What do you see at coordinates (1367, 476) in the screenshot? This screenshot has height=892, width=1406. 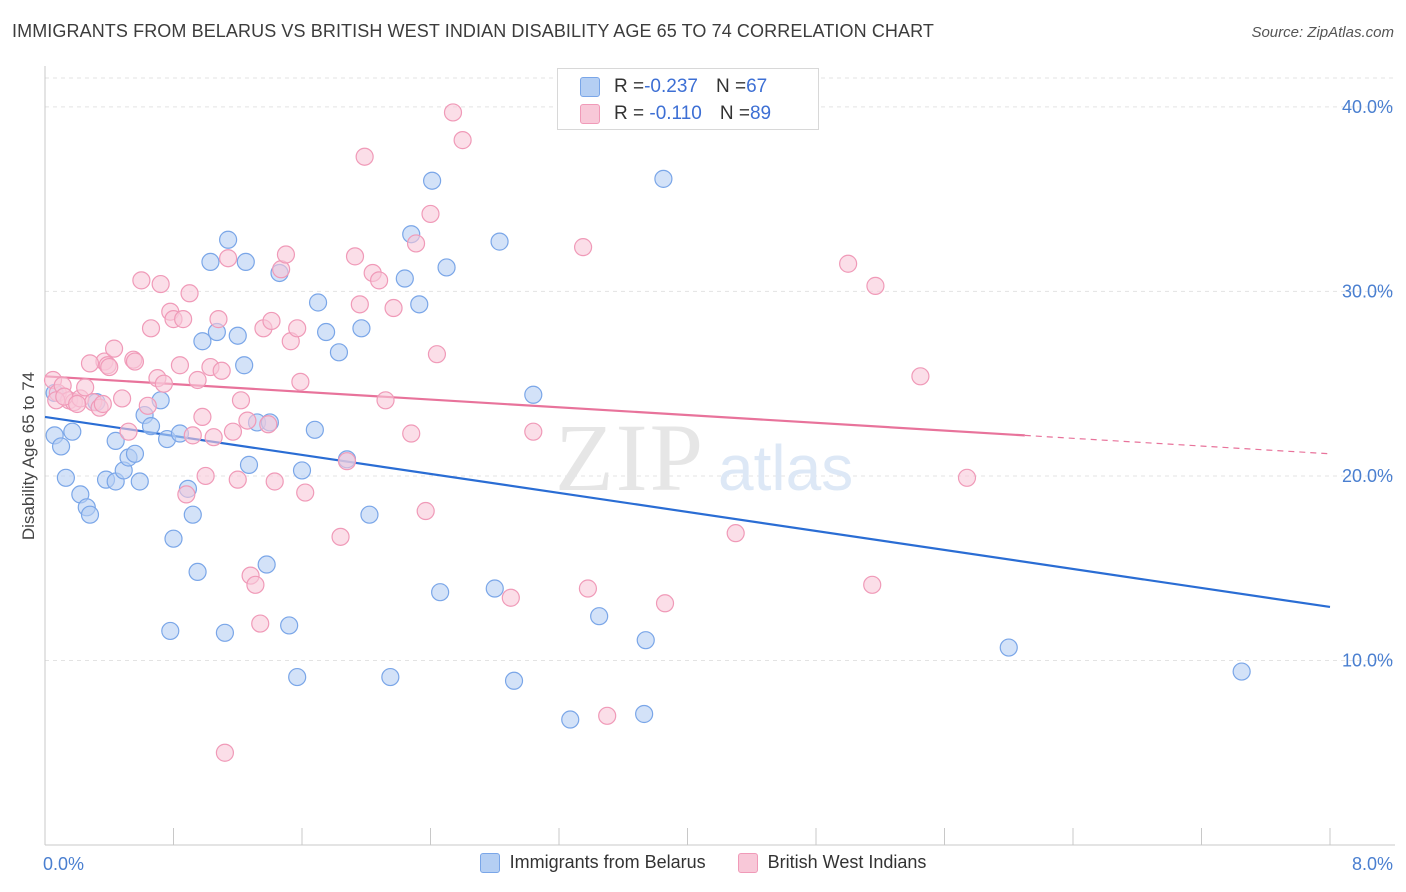 I see `y-tick-label: 20.0%` at bounding box center [1367, 476].